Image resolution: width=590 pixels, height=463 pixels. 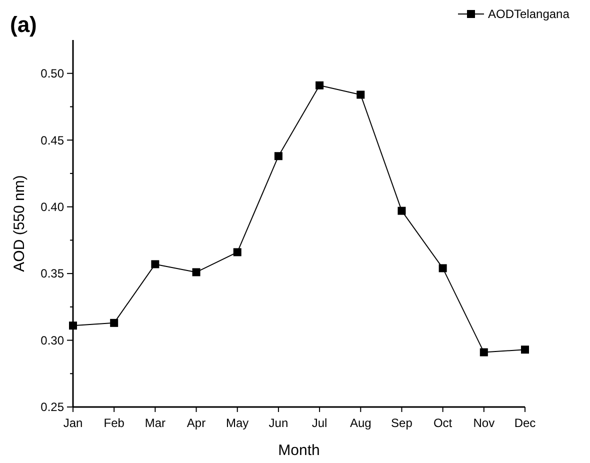 What do you see at coordinates (52, 407) in the screenshot?
I see `y-tick-label: 0.25` at bounding box center [52, 407].